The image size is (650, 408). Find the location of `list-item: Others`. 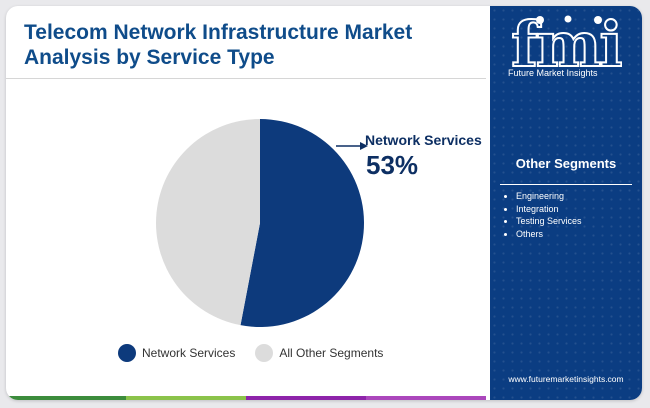

list-item: Others is located at coordinates (549, 234).